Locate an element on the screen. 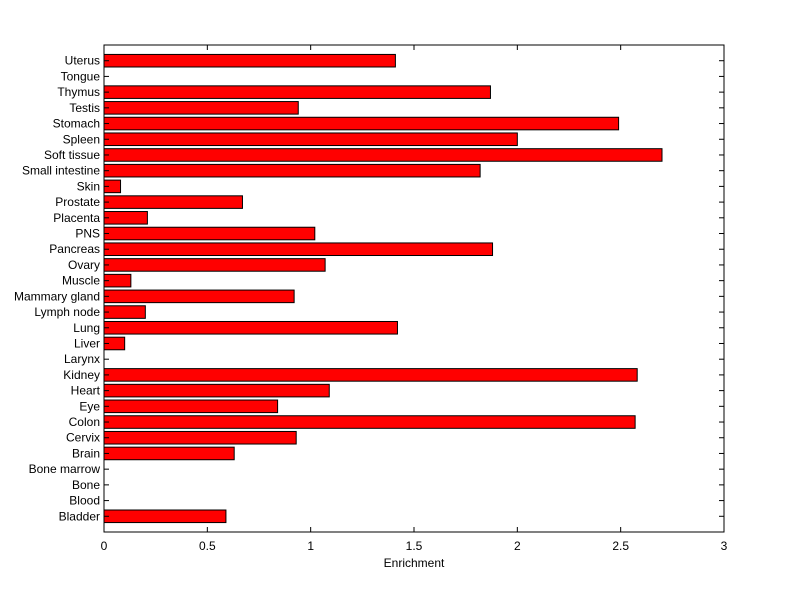 This screenshot has height=599, width=800. bar-small-intestine is located at coordinates (292, 170).